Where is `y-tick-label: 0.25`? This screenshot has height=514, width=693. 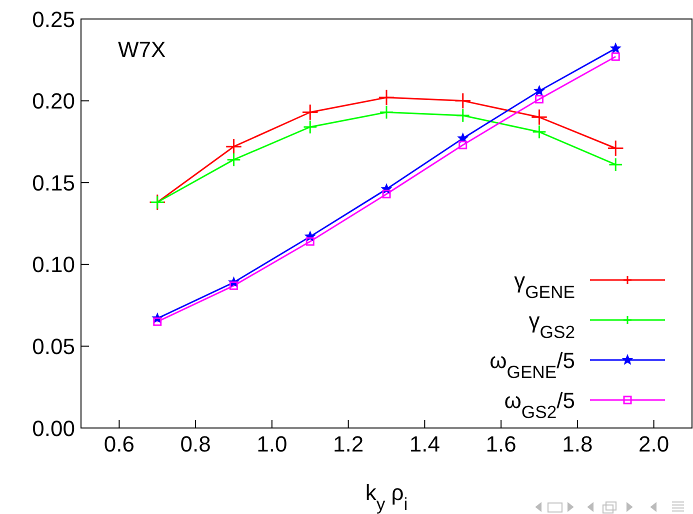 y-tick-label: 0.25 is located at coordinates (53, 19).